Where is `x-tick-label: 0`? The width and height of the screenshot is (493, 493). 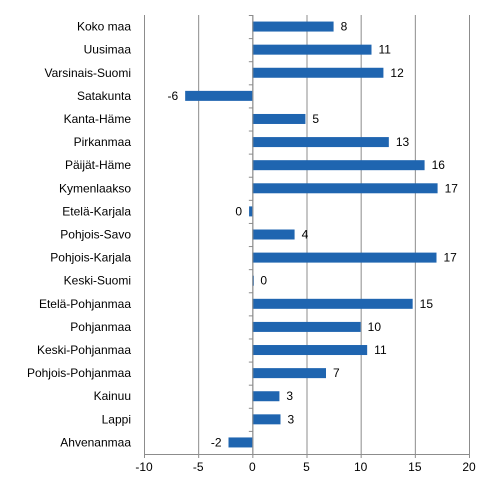
x-tick-label: 0 is located at coordinates (252, 467).